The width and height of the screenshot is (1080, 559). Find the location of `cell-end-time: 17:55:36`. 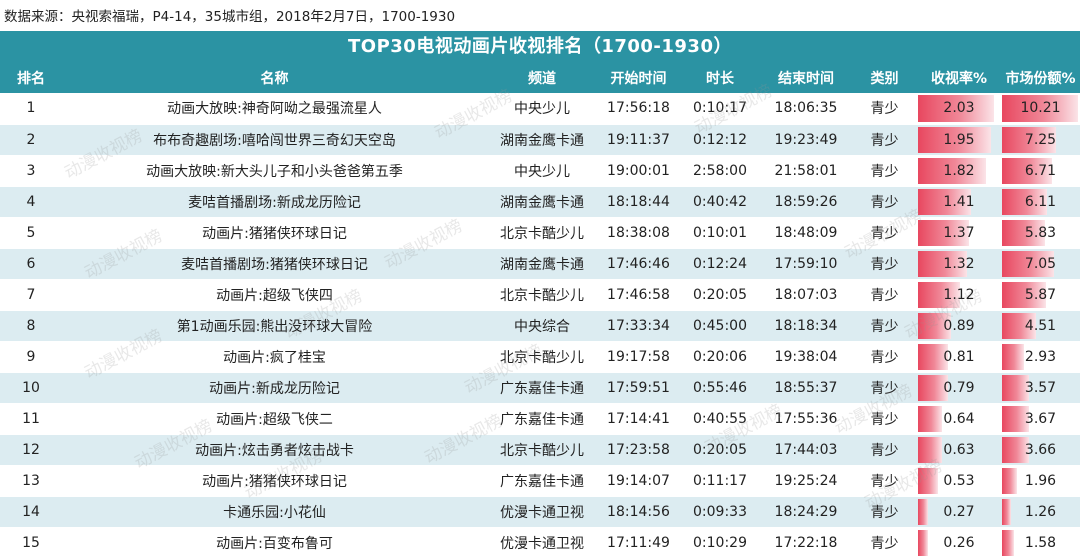

cell-end-time: 17:55:36 is located at coordinates (806, 419).